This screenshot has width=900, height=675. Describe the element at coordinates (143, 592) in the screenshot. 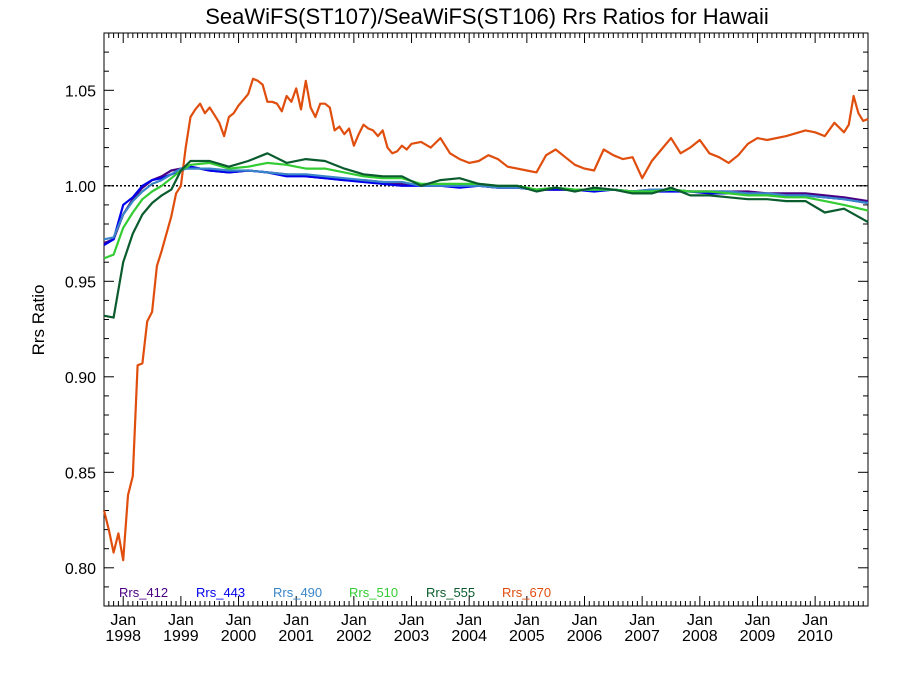

I see `legend-entry: Rrs_412` at that location.